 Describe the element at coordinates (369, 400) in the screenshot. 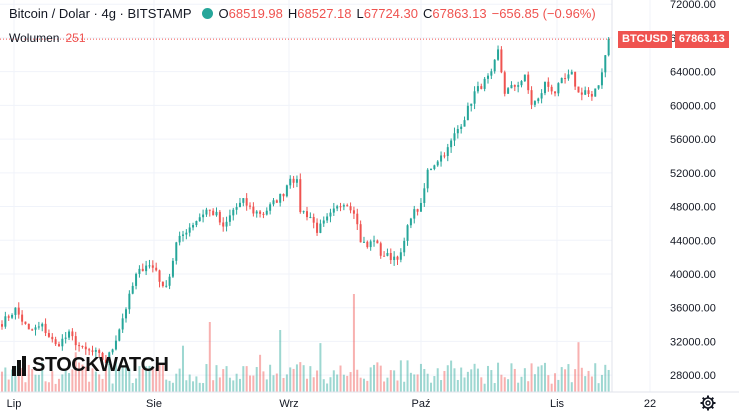

I see `time-axis: Lip Sie Wrz Paź Lis 22` at that location.